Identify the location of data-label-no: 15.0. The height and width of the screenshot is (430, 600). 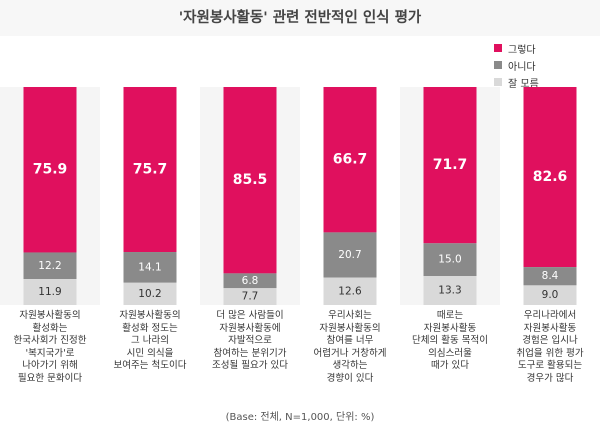
(449, 260).